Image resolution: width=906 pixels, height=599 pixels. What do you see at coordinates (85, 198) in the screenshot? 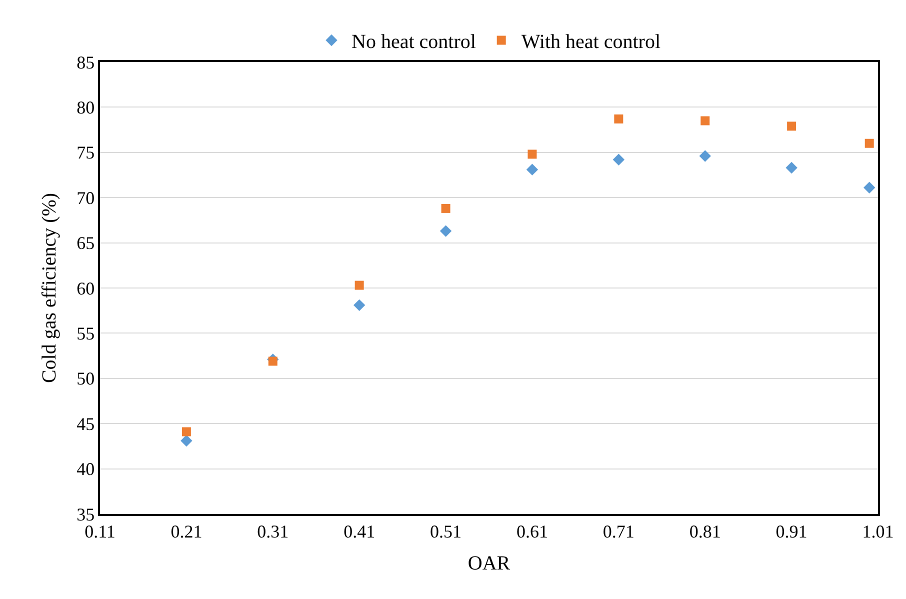
I see `y-tick-label: 70` at bounding box center [85, 198].